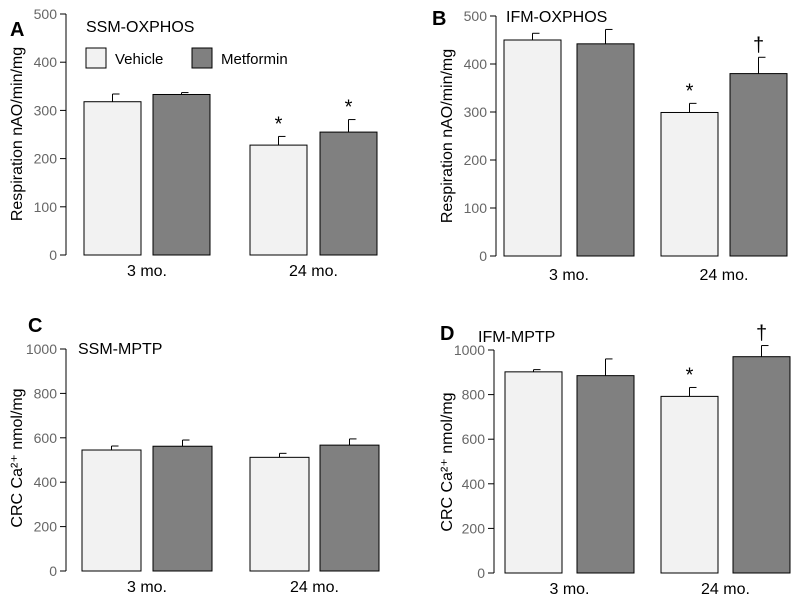  I want to click on legend-swatch-metformin, so click(202, 58).